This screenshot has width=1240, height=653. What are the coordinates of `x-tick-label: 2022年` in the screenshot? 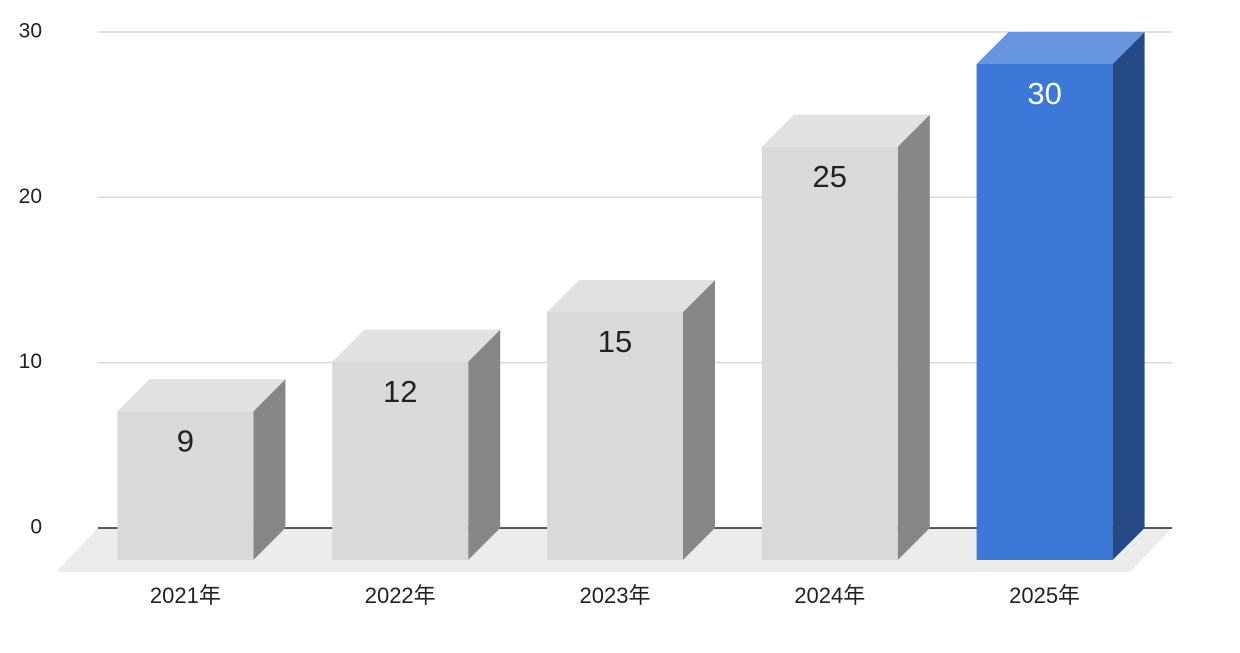 It's located at (400, 595).